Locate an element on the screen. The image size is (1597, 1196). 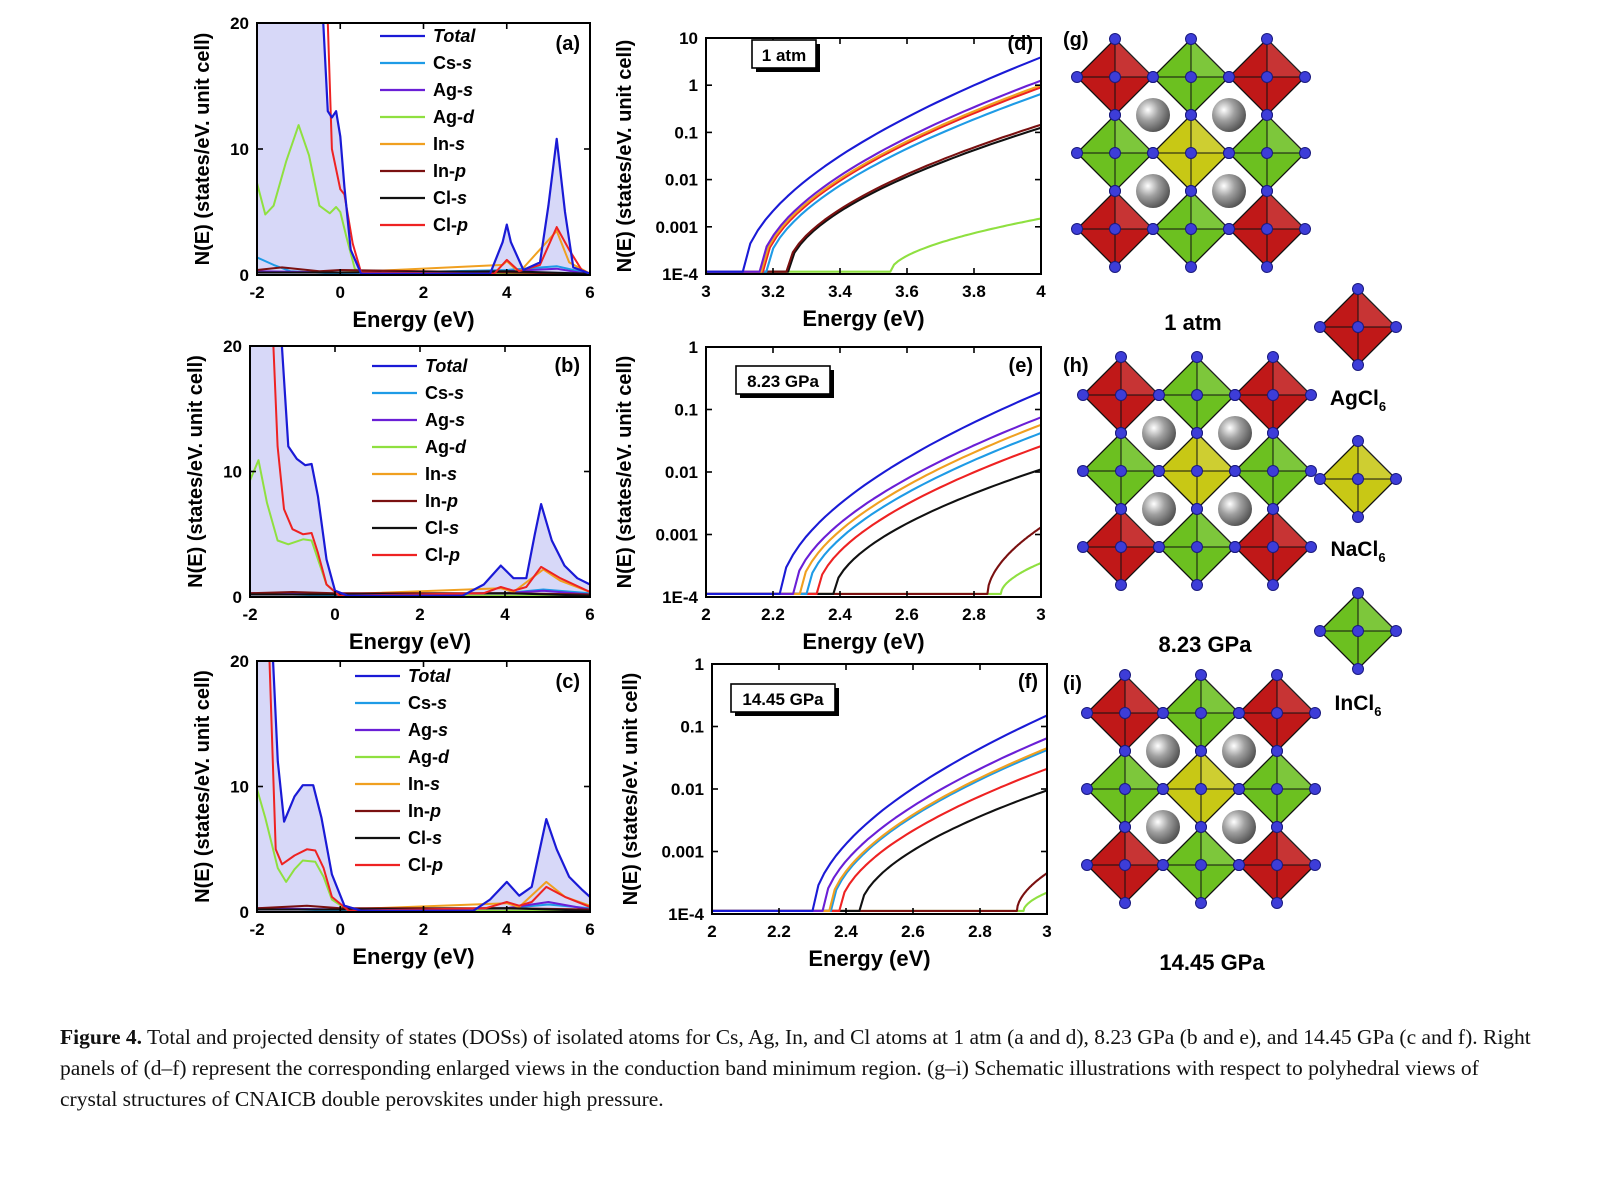
y-tick-label: 1 is located at coordinates (693, 347).